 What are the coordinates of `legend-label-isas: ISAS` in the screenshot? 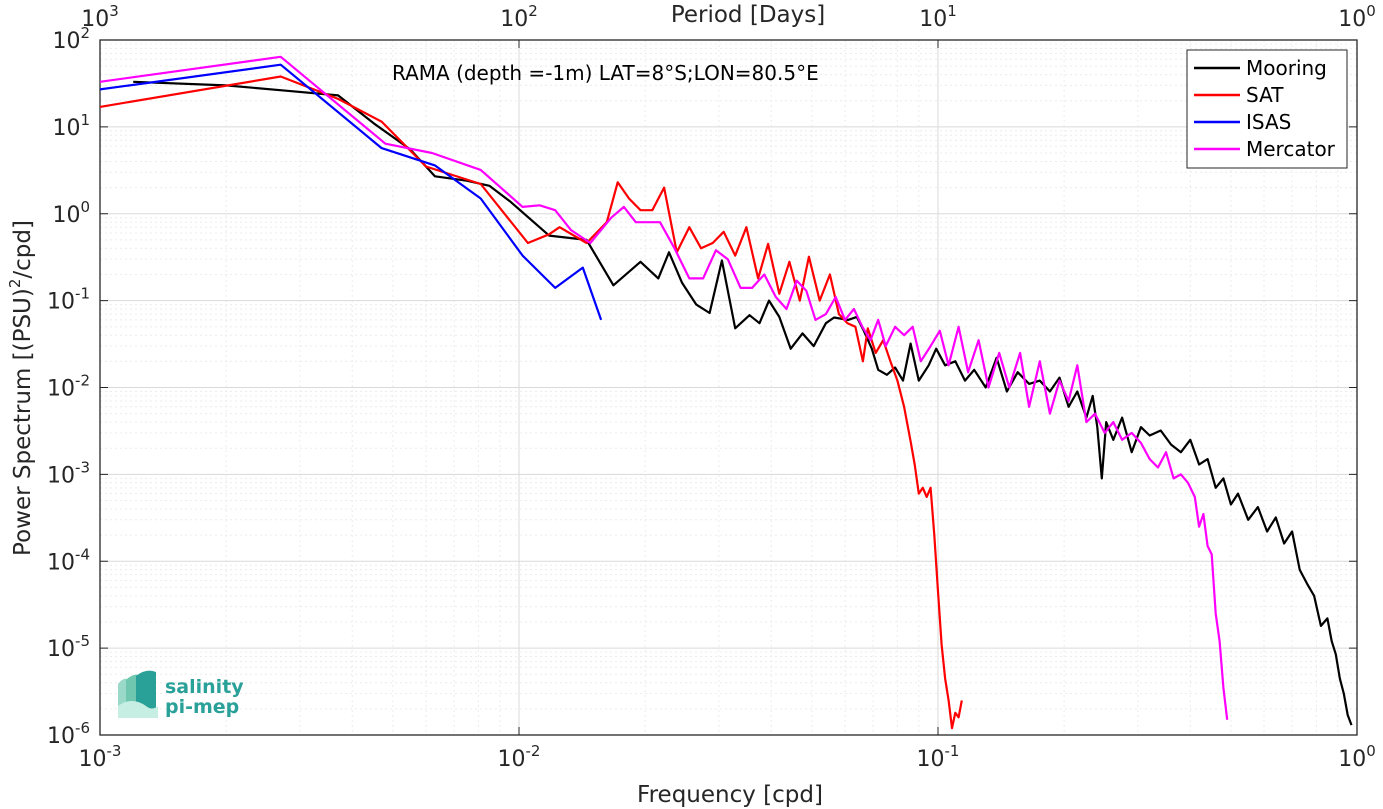 It's located at (1268, 122).